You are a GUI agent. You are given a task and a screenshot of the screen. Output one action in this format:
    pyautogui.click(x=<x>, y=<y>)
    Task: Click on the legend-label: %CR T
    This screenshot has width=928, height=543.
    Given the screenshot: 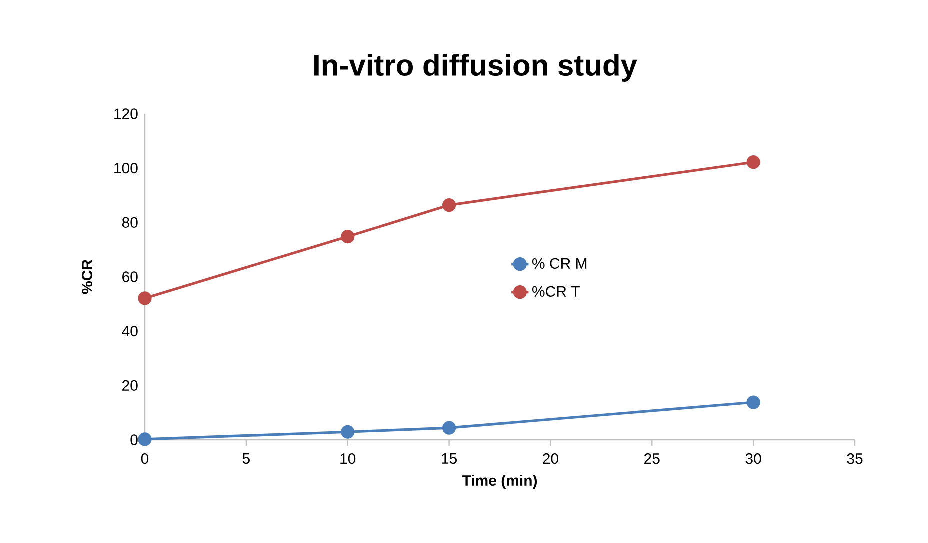 What is the action you would take?
    pyautogui.click(x=556, y=291)
    